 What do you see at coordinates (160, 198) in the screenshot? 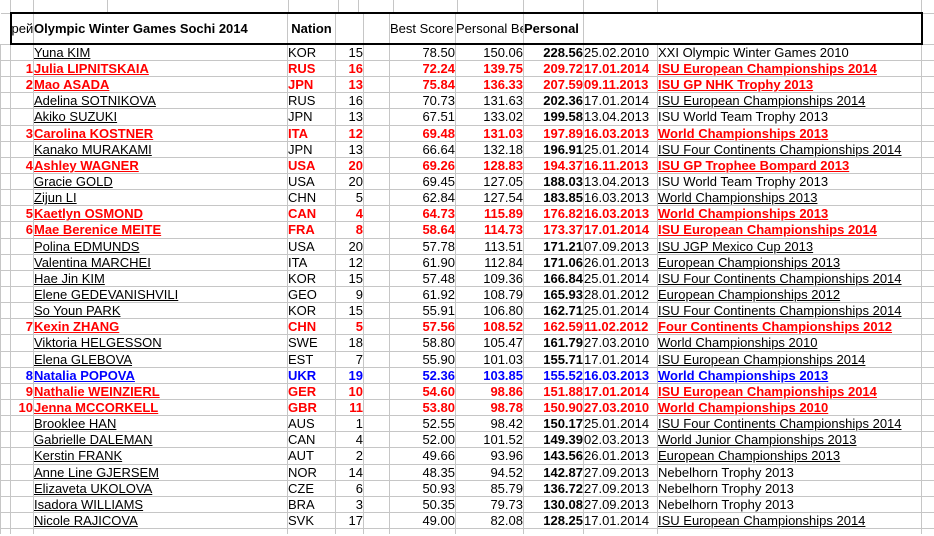
I see `skater-name-link: Zijun LI` at bounding box center [160, 198].